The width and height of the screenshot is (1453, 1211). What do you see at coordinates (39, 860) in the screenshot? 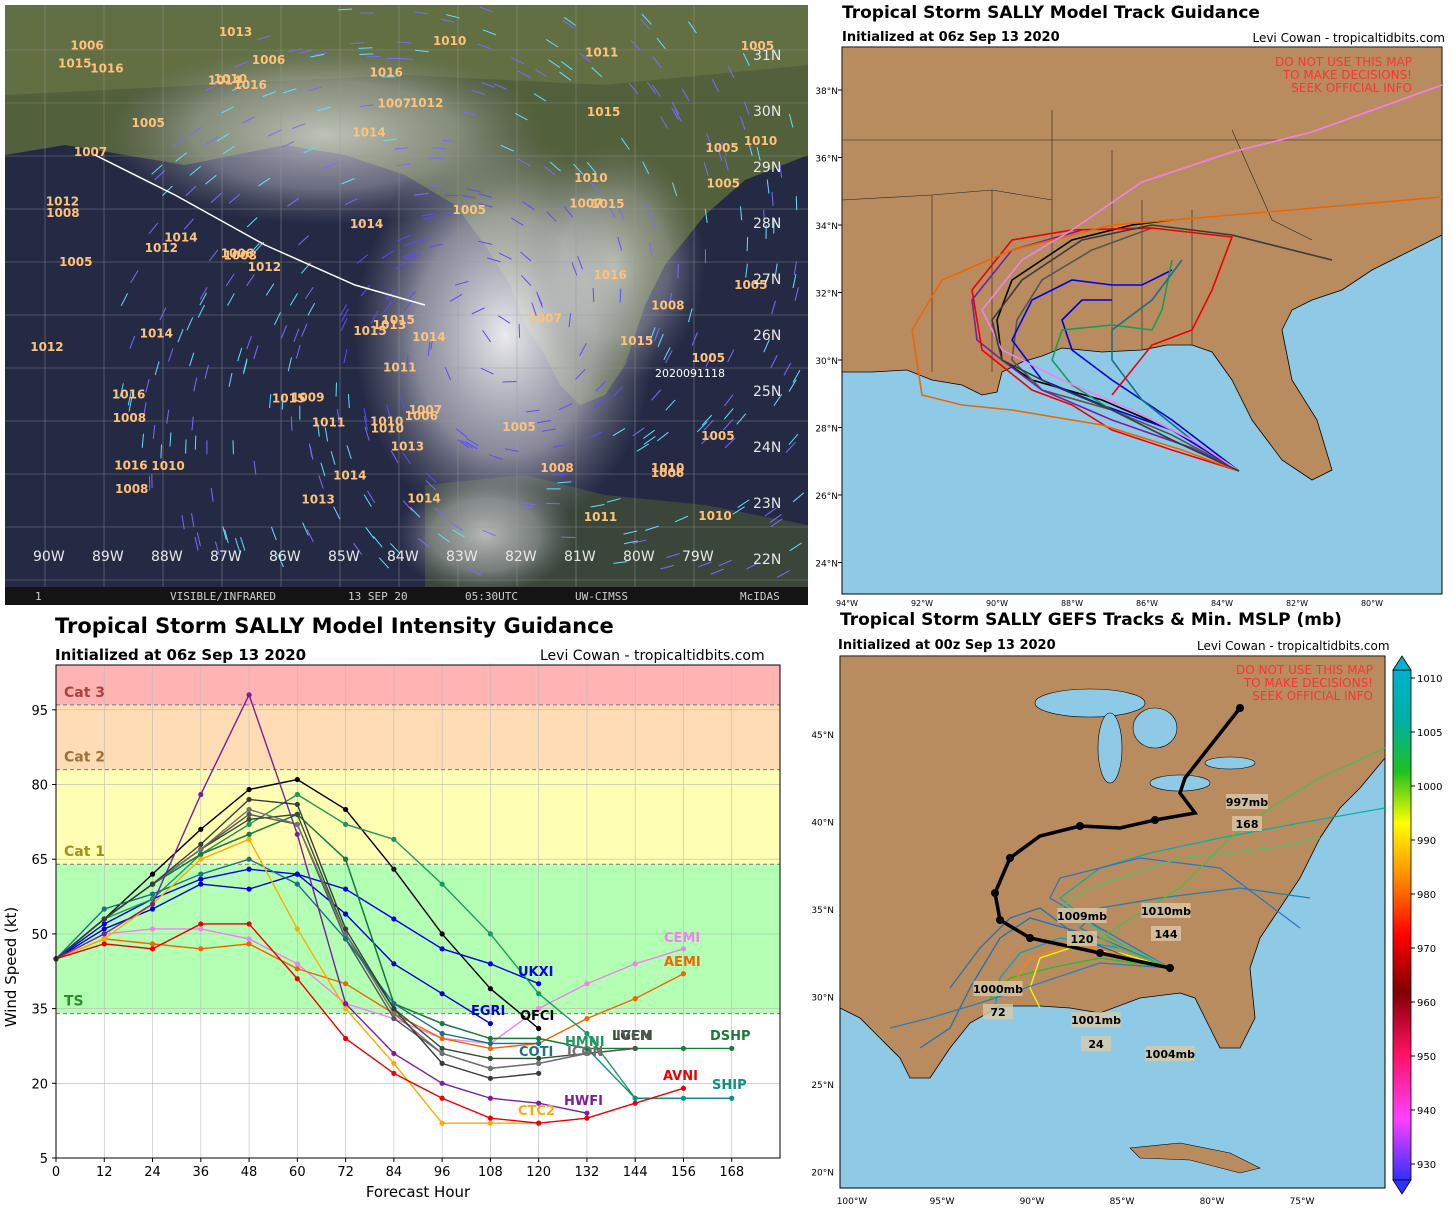
I see `y-tick-label: 65` at bounding box center [39, 860].